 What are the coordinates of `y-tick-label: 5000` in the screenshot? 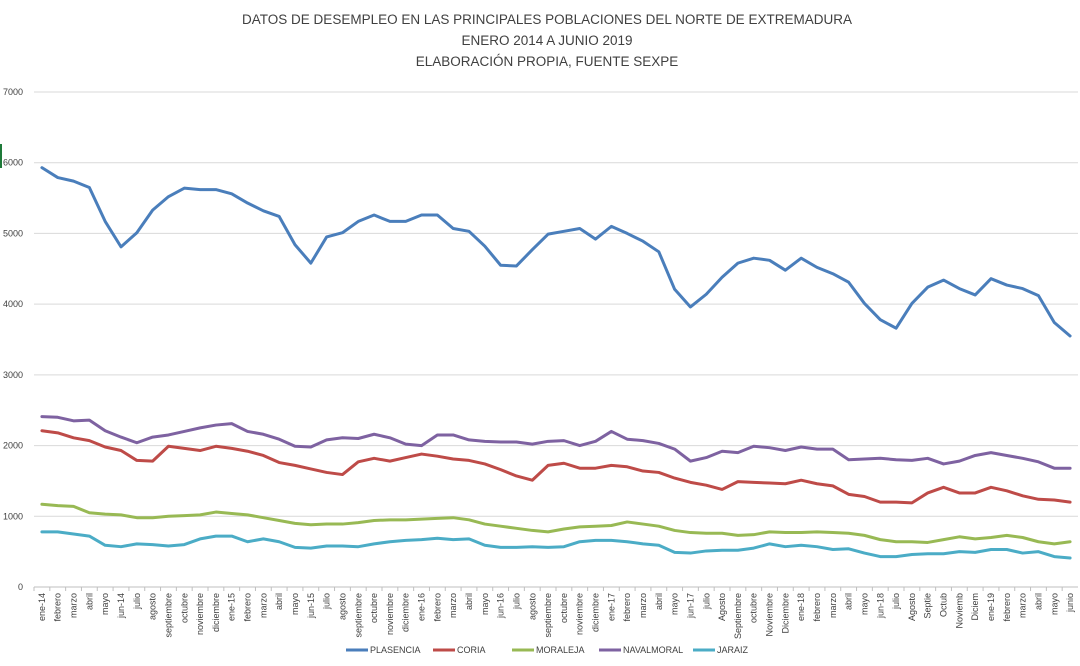 It's located at (13, 233).